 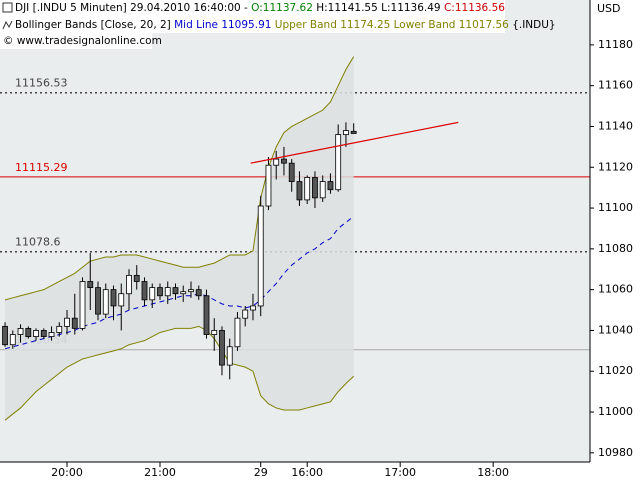 I want to click on level-label: 11115.29, so click(x=41, y=167).